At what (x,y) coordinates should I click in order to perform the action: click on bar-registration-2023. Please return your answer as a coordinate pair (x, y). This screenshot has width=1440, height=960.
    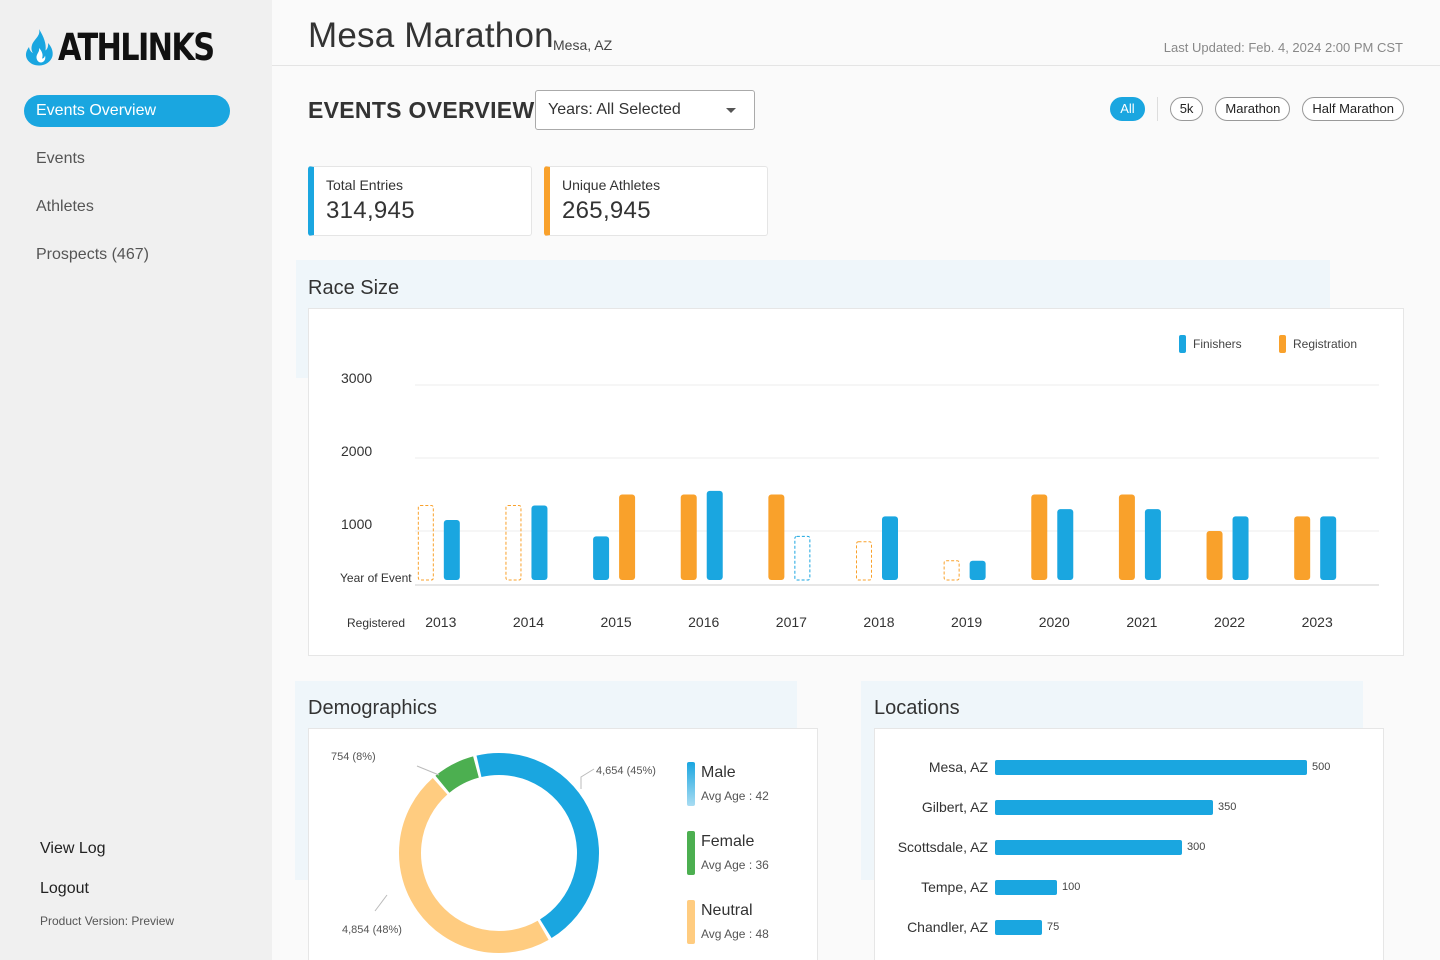
    Looking at the image, I should click on (1302, 548).